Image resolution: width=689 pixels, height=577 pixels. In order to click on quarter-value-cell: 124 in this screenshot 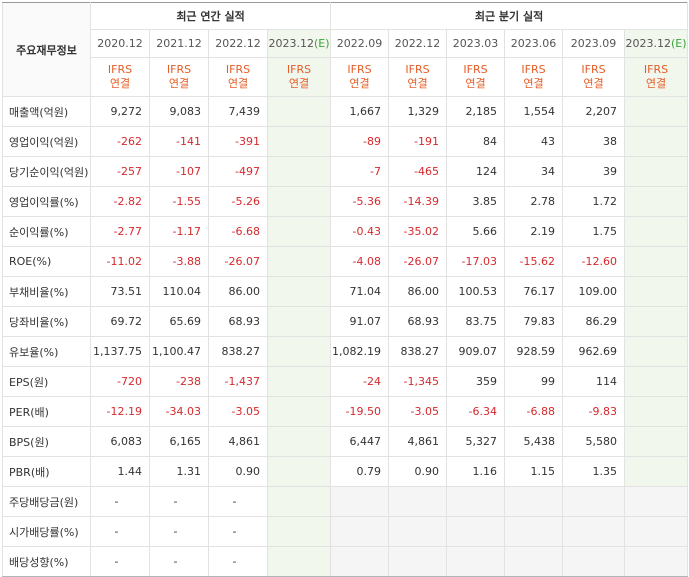, I will do `click(476, 171)`.